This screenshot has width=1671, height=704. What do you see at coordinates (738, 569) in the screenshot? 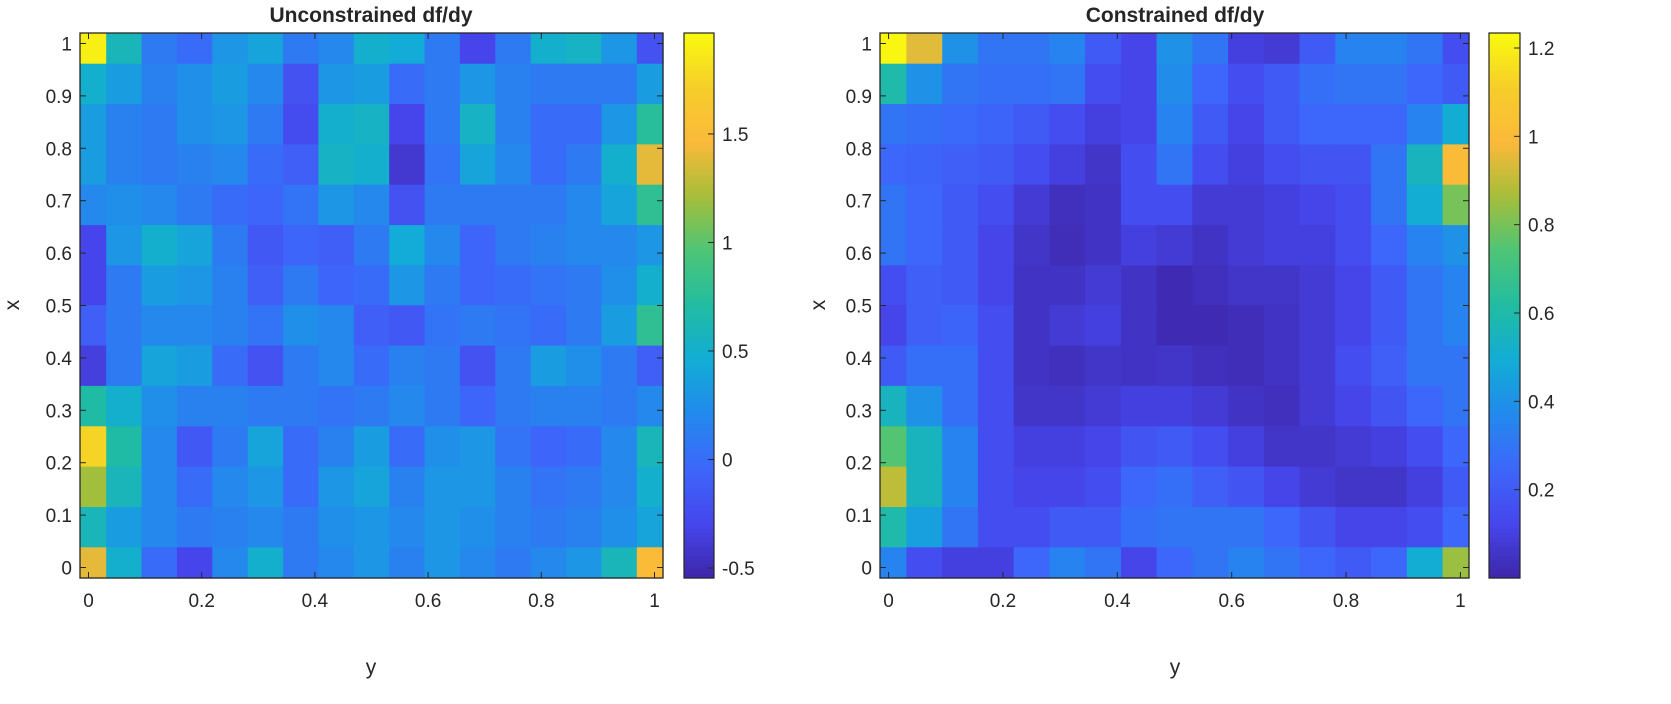
I see `colorbar-tick-label: -0.5` at bounding box center [738, 569].